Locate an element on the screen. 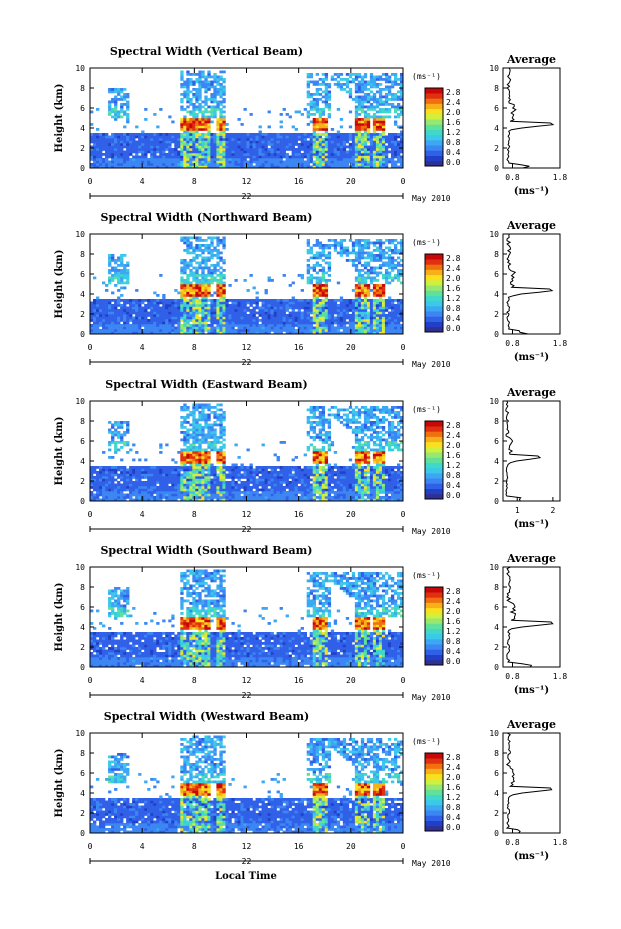 This screenshot has height=929, width=621. heatmap-cells is located at coordinates (247, 119).